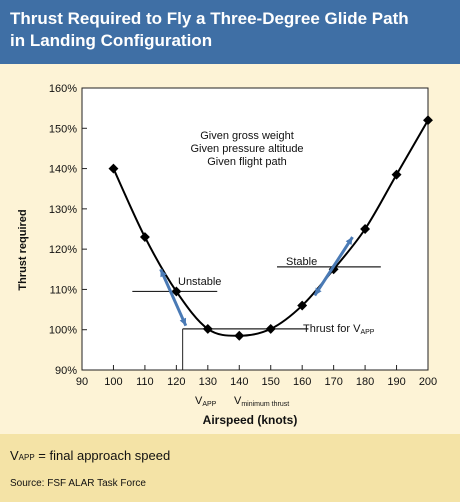 The height and width of the screenshot is (502, 460). Describe the element at coordinates (90, 455) in the screenshot. I see `footnote: VAPP = final approach speed` at that location.